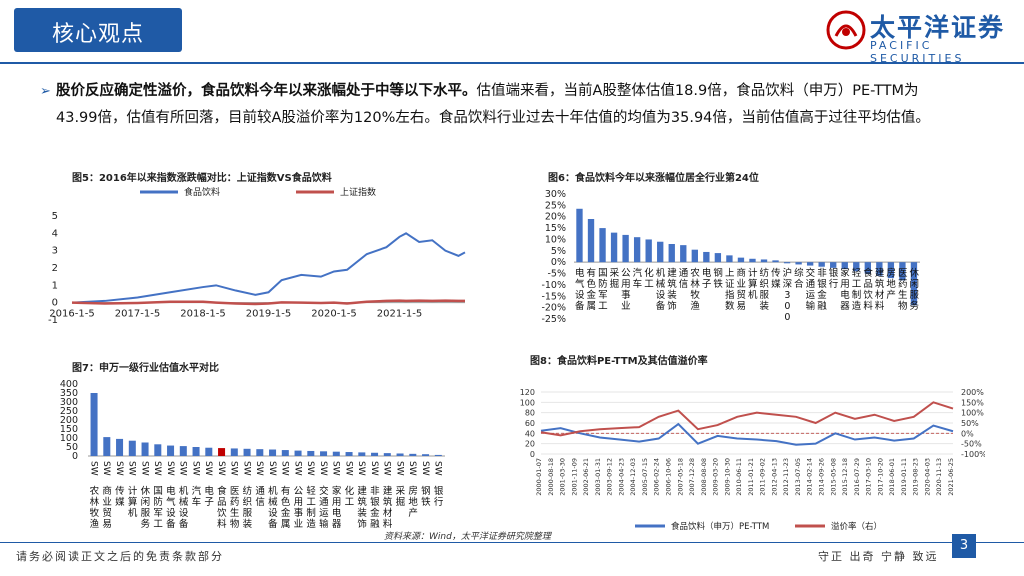  What do you see at coordinates (892, 477) in the screenshot?
I see `fig8-x-tick: 2018-06-01` at bounding box center [892, 477].